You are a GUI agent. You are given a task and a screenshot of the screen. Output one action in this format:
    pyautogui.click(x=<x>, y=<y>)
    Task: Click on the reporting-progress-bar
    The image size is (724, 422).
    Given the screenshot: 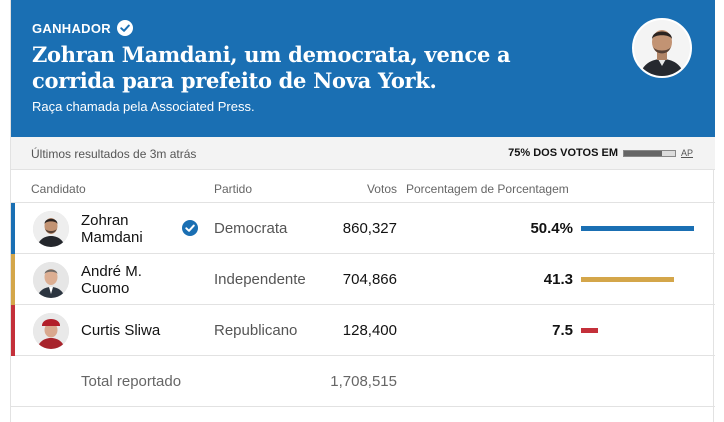 What is the action you would take?
    pyautogui.click(x=649, y=153)
    